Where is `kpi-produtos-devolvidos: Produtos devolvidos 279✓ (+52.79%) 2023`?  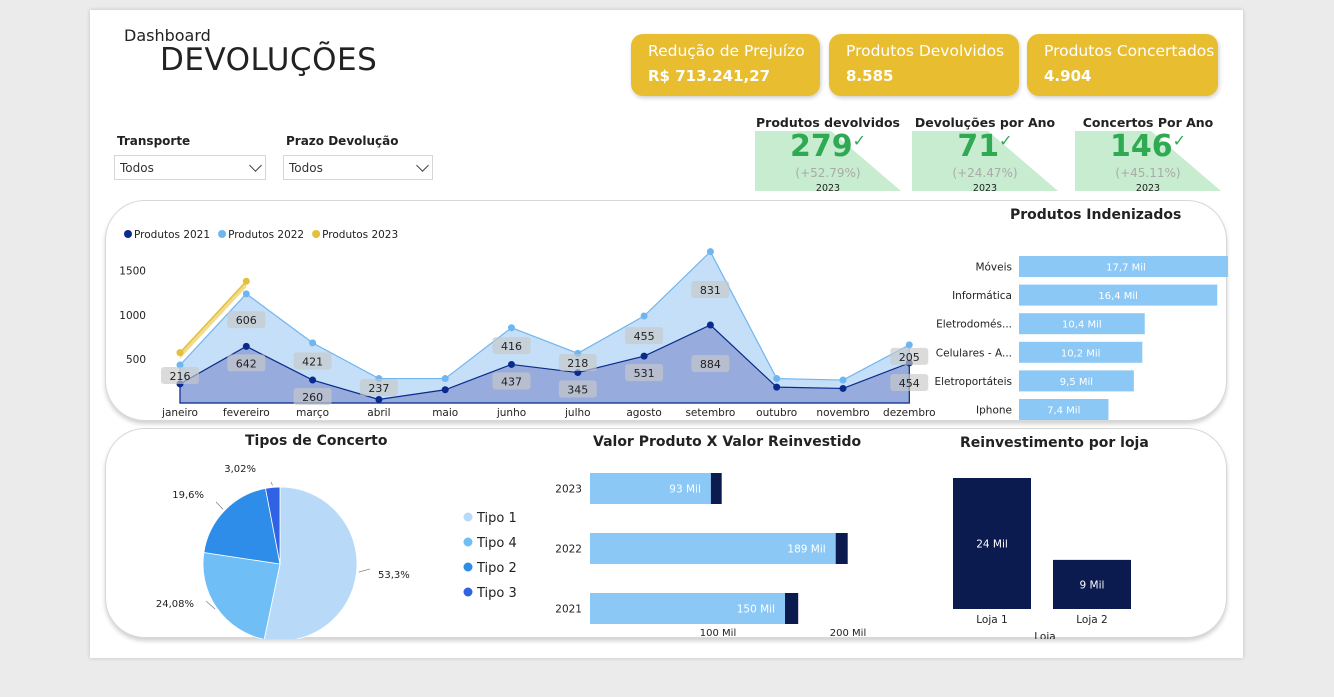 kpi-produtos-devolvidos: Produtos devolvidos 279✓ (+52.79%) 2023 is located at coordinates (828, 154).